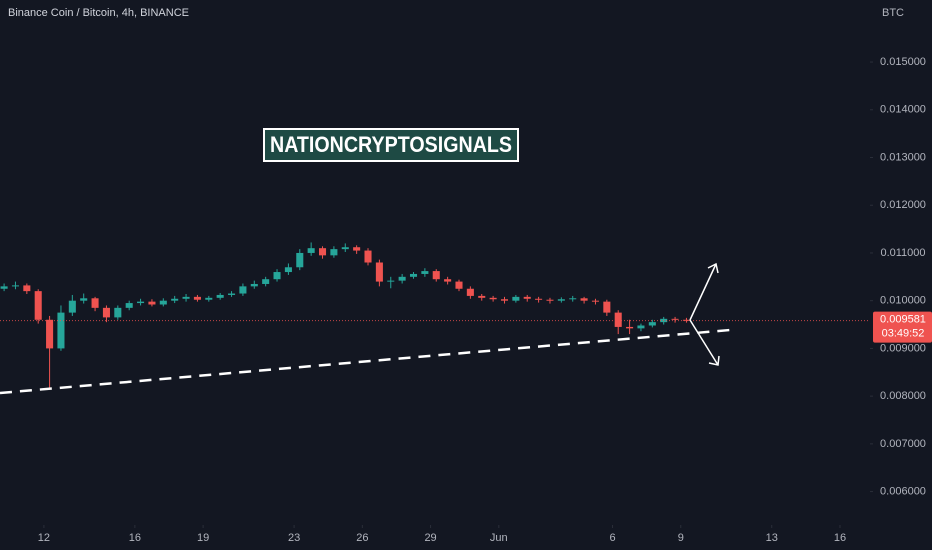 This screenshot has width=932, height=550. Describe the element at coordinates (903, 320) in the screenshot. I see `last-price-label: 0.009581` at that location.